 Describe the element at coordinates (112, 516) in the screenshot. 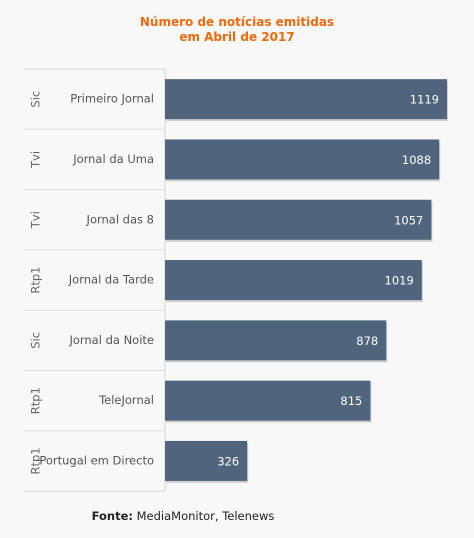

I see `source-label: Fonte:` at that location.